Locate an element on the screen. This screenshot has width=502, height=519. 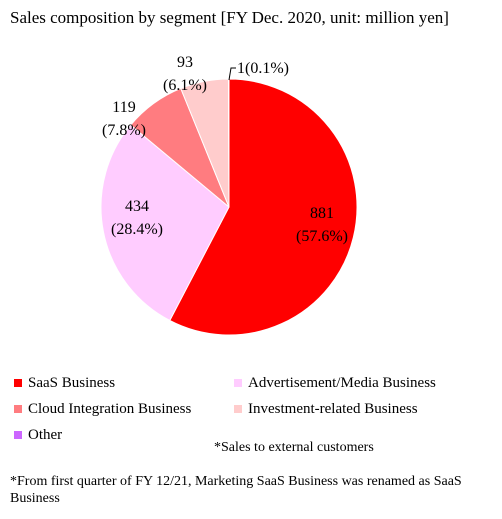
legend-label-advertisement: Advertisement/Media Business is located at coordinates (342, 383).